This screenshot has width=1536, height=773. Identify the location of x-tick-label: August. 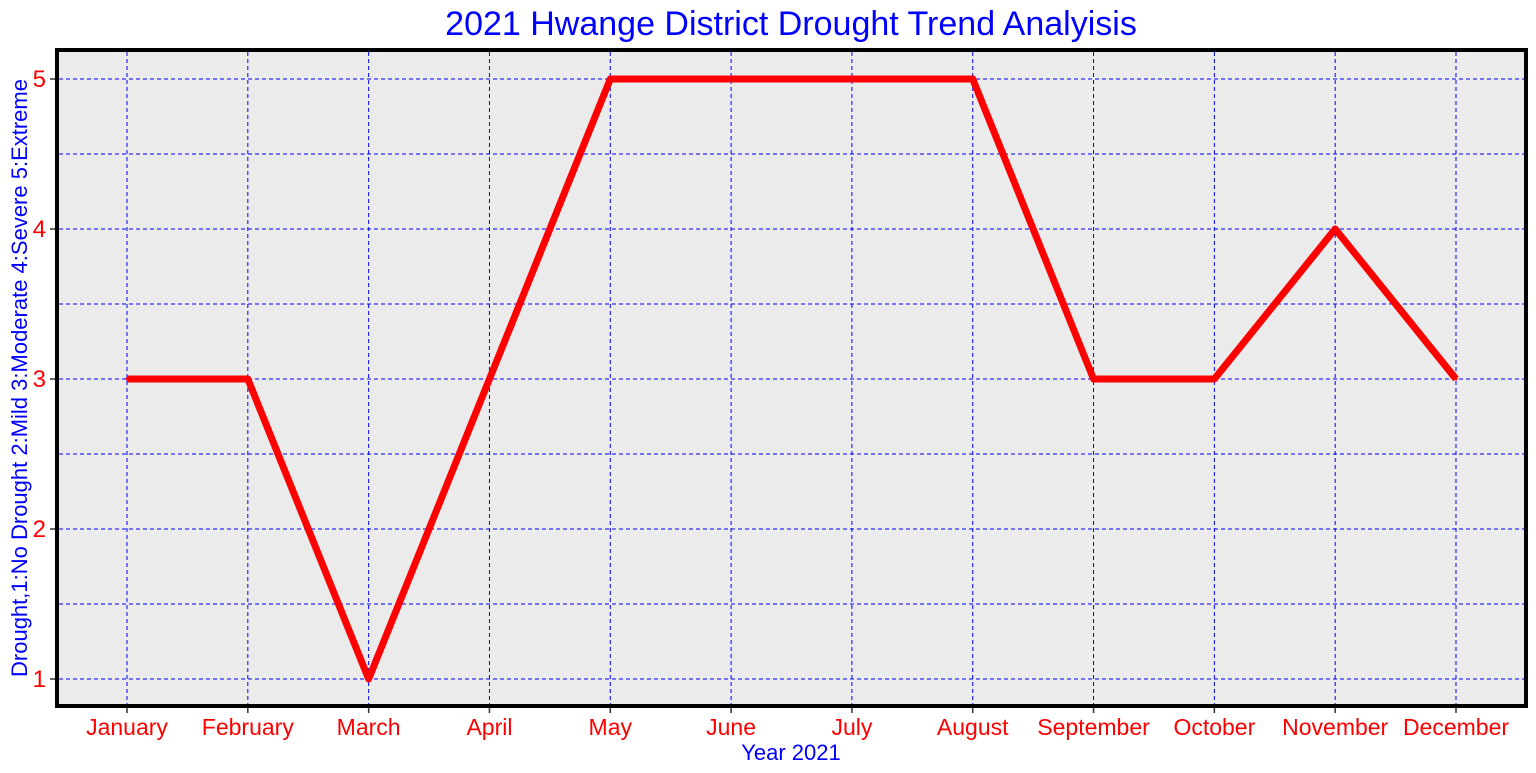
(973, 727).